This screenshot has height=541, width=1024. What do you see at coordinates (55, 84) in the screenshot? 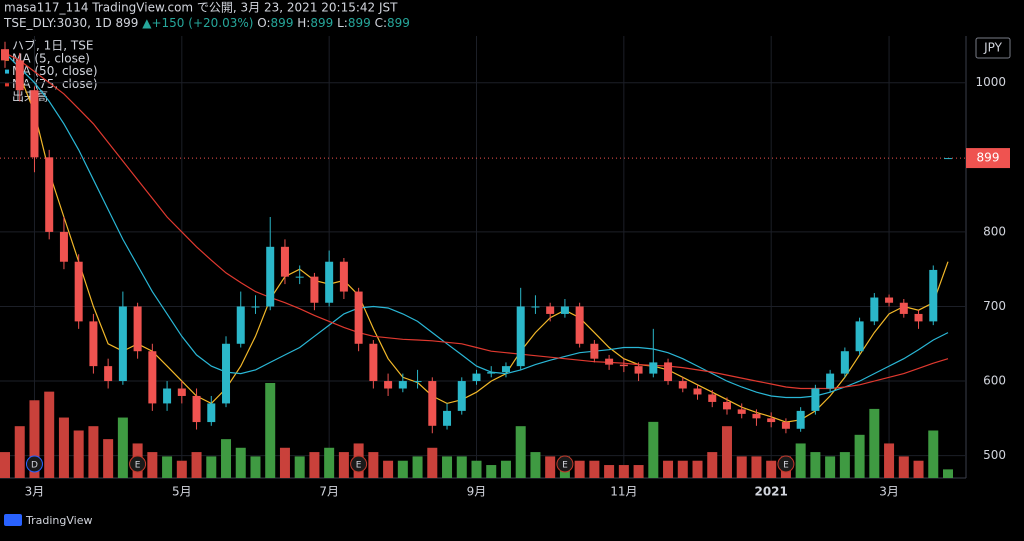
I see `legend-entry: MA (75, close)` at bounding box center [55, 84].